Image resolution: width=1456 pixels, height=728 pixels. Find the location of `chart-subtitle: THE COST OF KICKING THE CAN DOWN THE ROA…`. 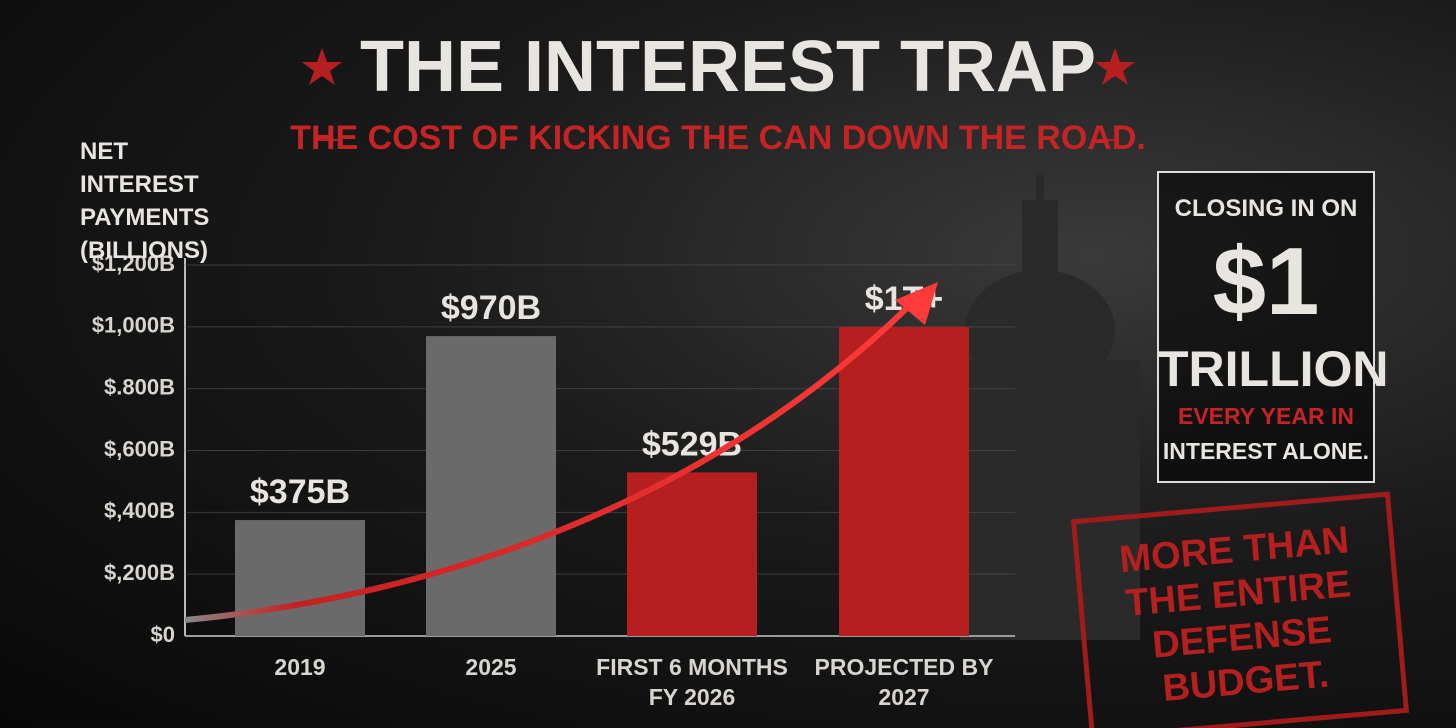

chart-subtitle: THE COST OF KICKING THE CAN DOWN THE ROA… is located at coordinates (718, 138).